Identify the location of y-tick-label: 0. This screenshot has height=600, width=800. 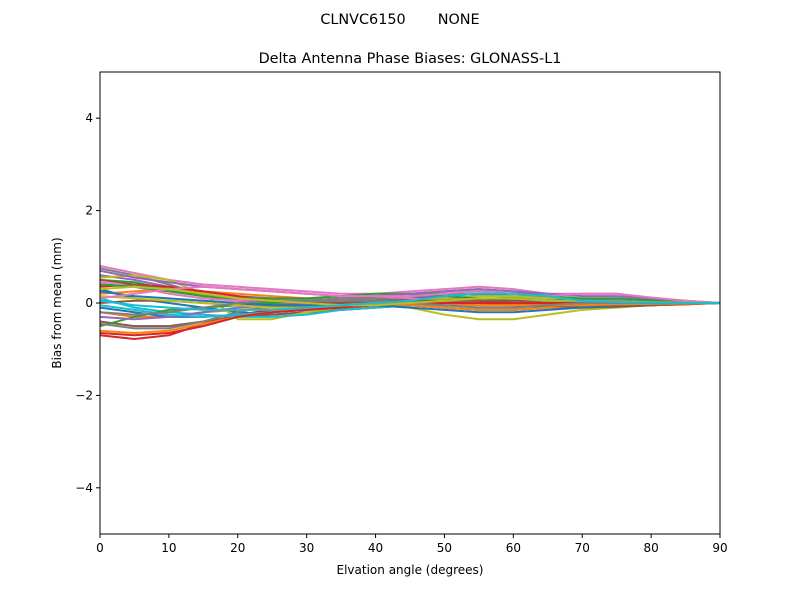
(89, 303).